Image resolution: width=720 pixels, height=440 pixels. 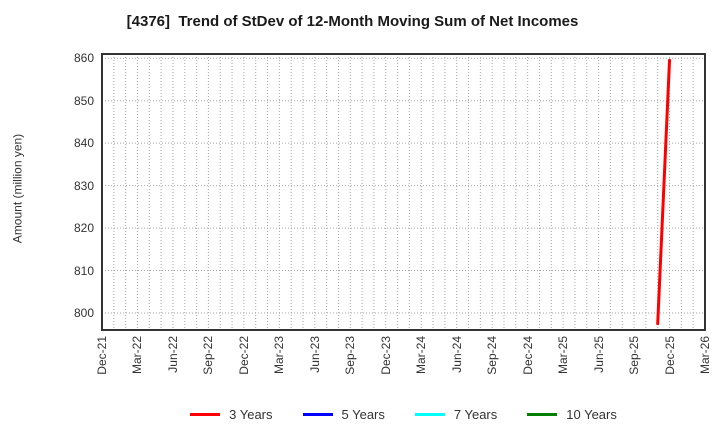 I want to click on series-line-3-years, so click(x=664, y=192).